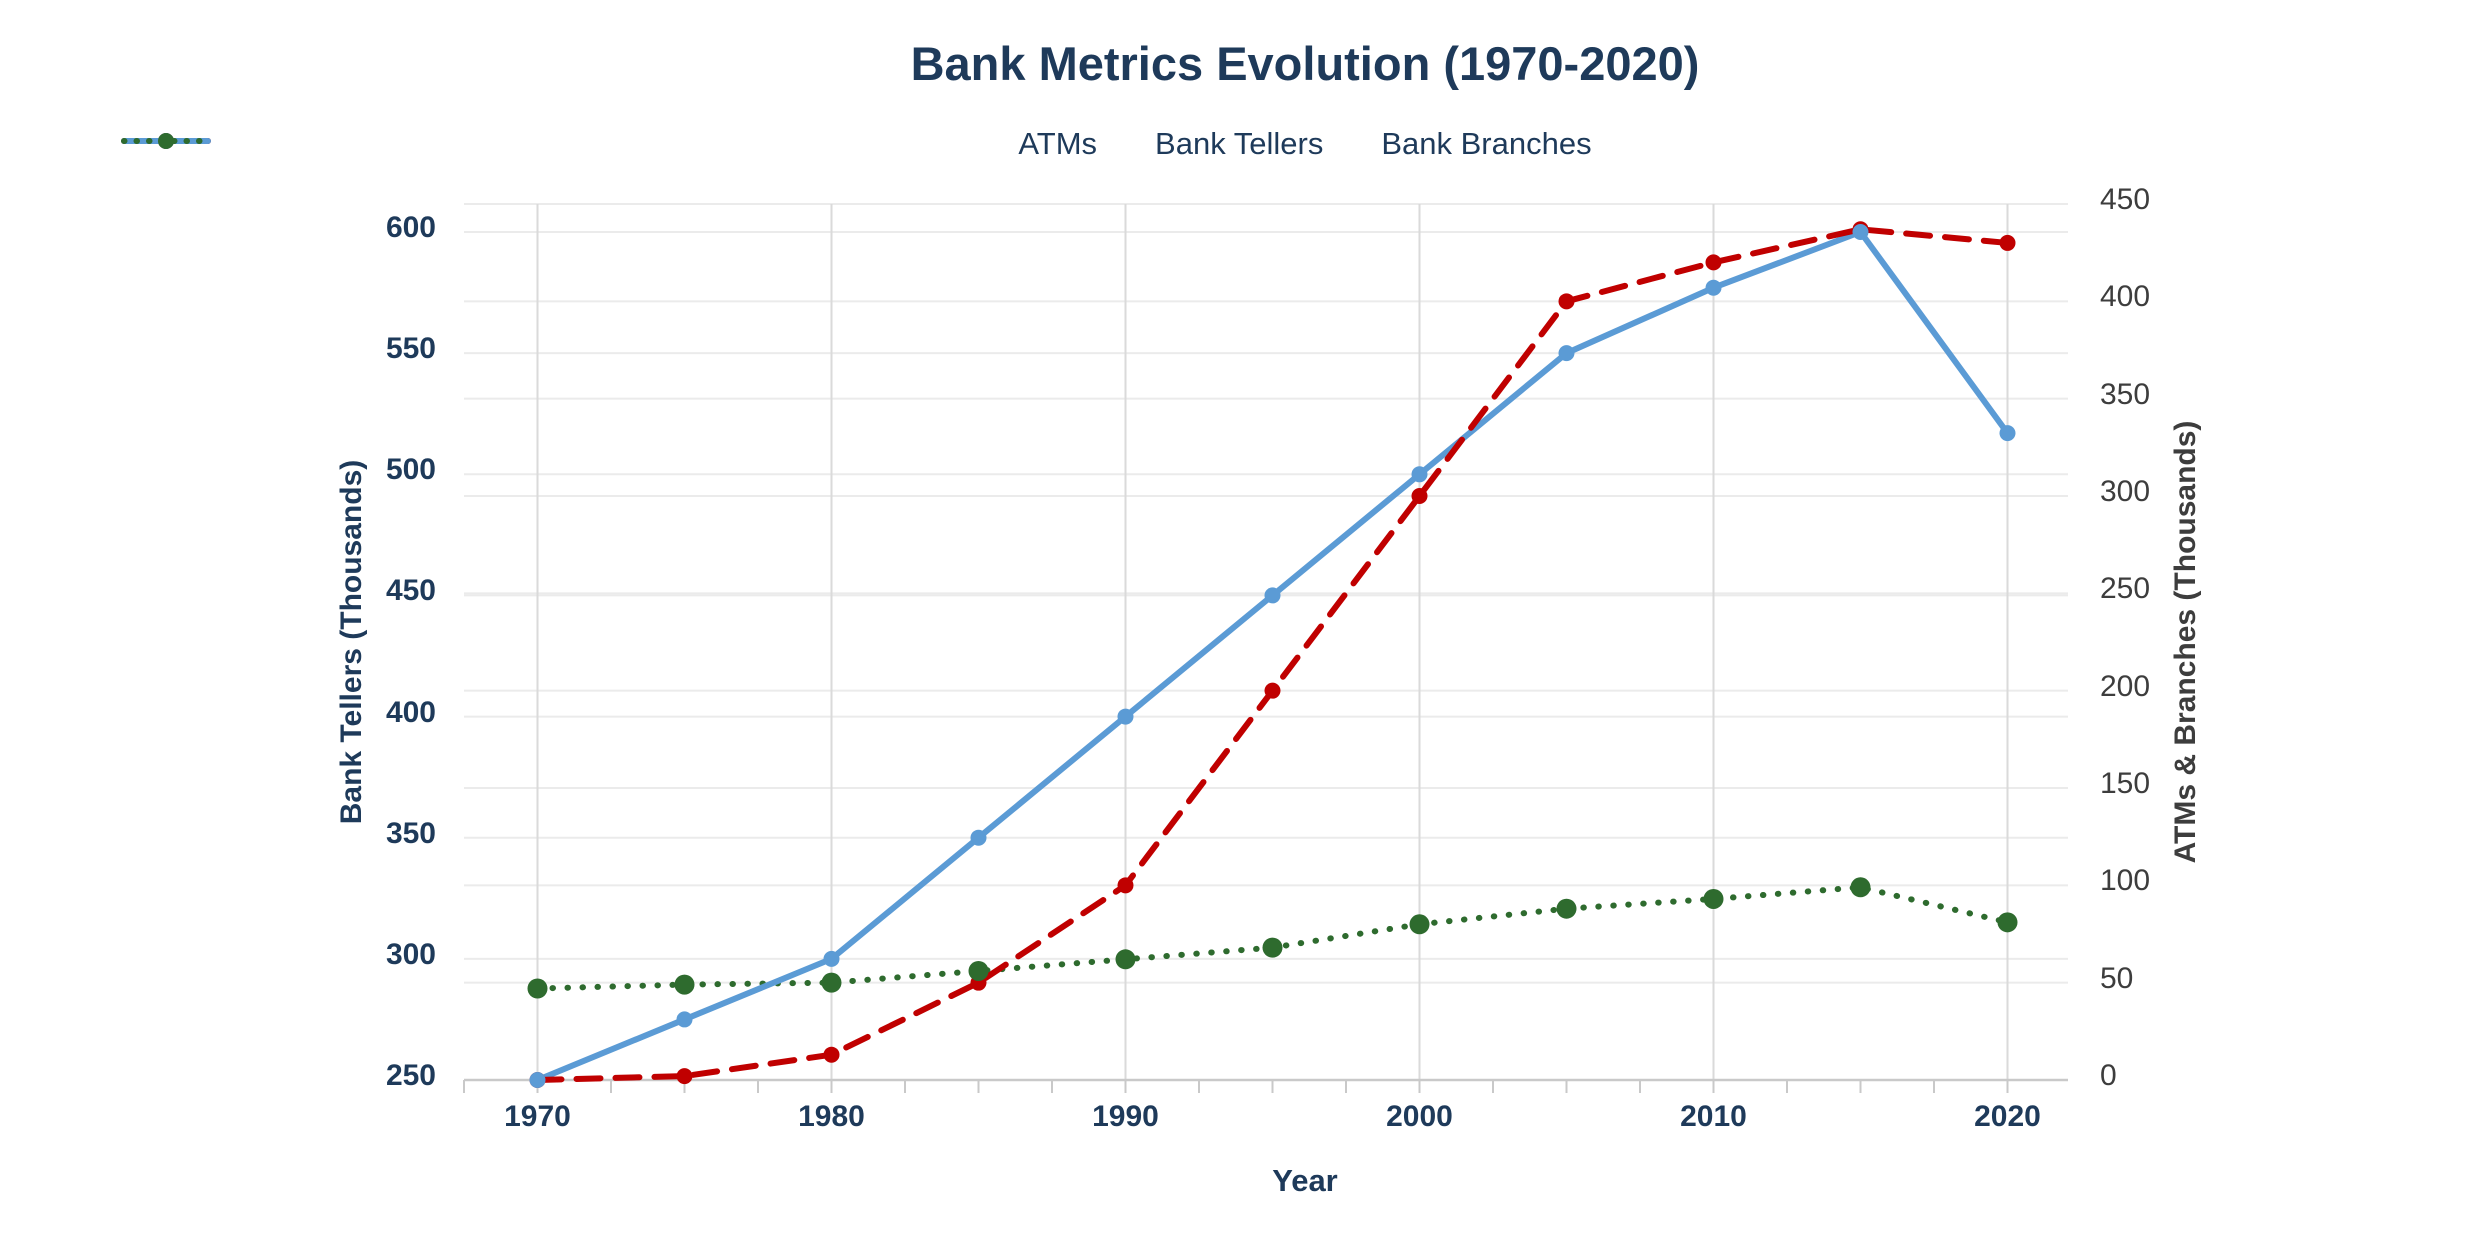 The image size is (2490, 1254). What do you see at coordinates (831, 1116) in the screenshot?
I see `x-axis-tick-label: 1980` at bounding box center [831, 1116].